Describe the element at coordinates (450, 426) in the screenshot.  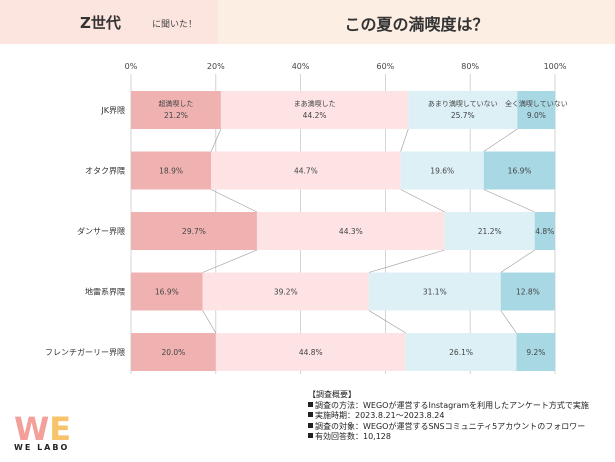
I see `summary-text: 調査の対象：WEGOが運営するSNSコミュニティ5アカウントのフォロワー` at that location.